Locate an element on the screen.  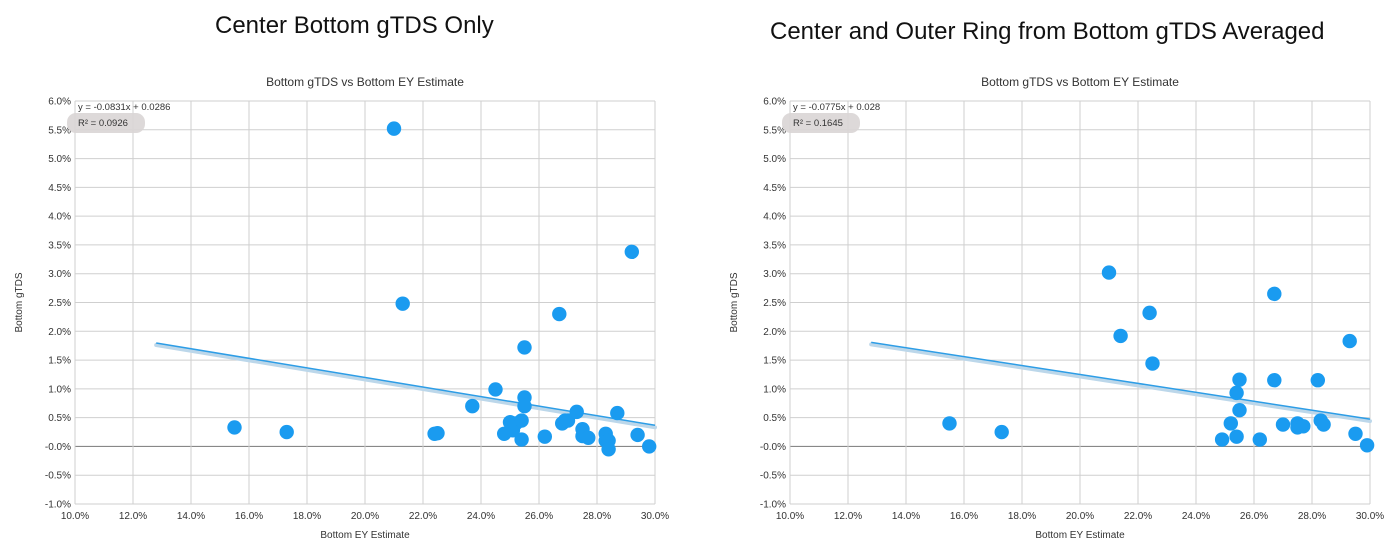
trend-equation: y = -0.0775x + 0.028 is located at coordinates (836, 107).